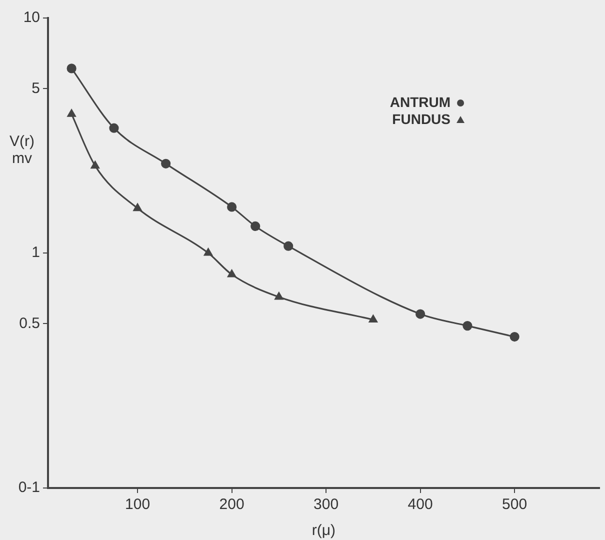 This screenshot has height=540, width=605. Describe the element at coordinates (29, 487) in the screenshot. I see `y-tick-label: 0-1` at that location.